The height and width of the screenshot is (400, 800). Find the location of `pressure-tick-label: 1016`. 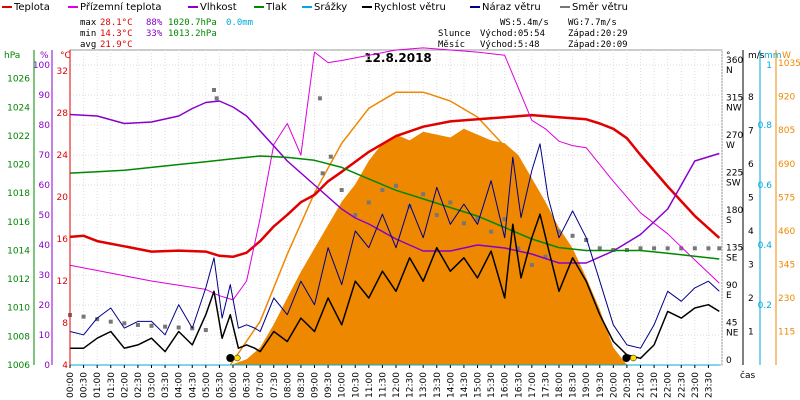

pressure-tick-label: 1016 is located at coordinates (18, 223).